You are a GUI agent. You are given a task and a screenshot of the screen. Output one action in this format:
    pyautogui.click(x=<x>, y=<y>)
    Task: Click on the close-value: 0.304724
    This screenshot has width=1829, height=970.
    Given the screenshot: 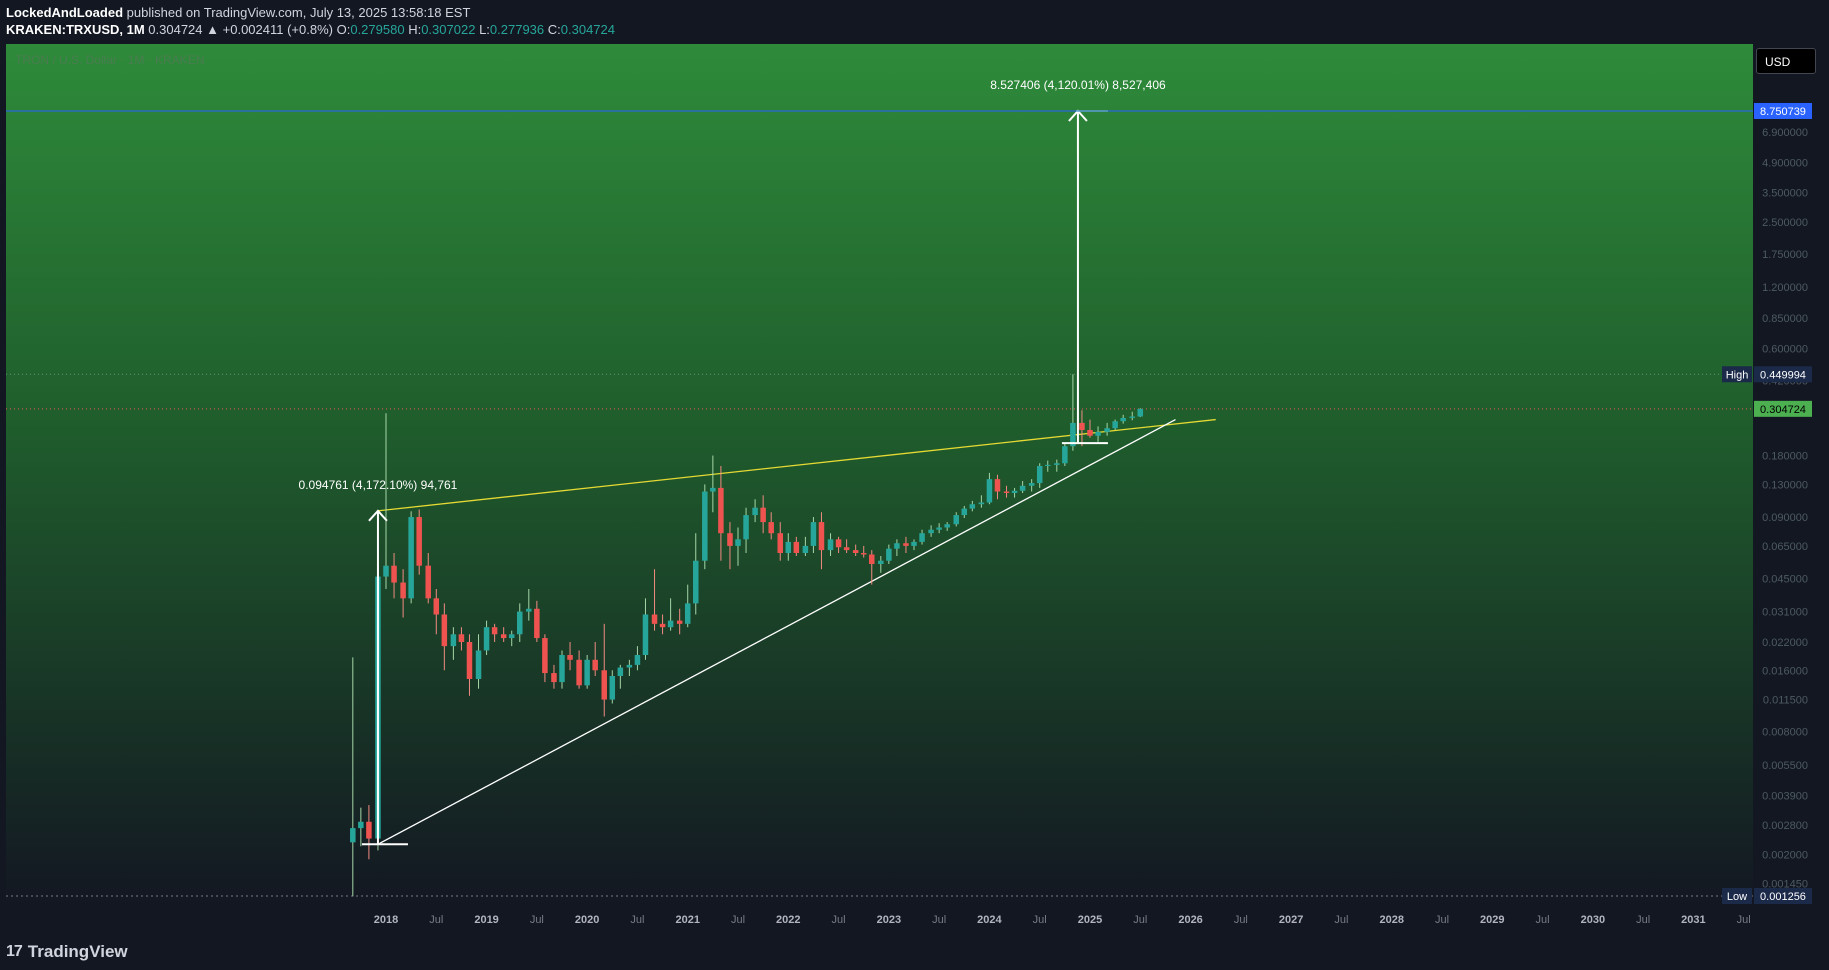 What is the action you would take?
    pyautogui.click(x=587, y=29)
    